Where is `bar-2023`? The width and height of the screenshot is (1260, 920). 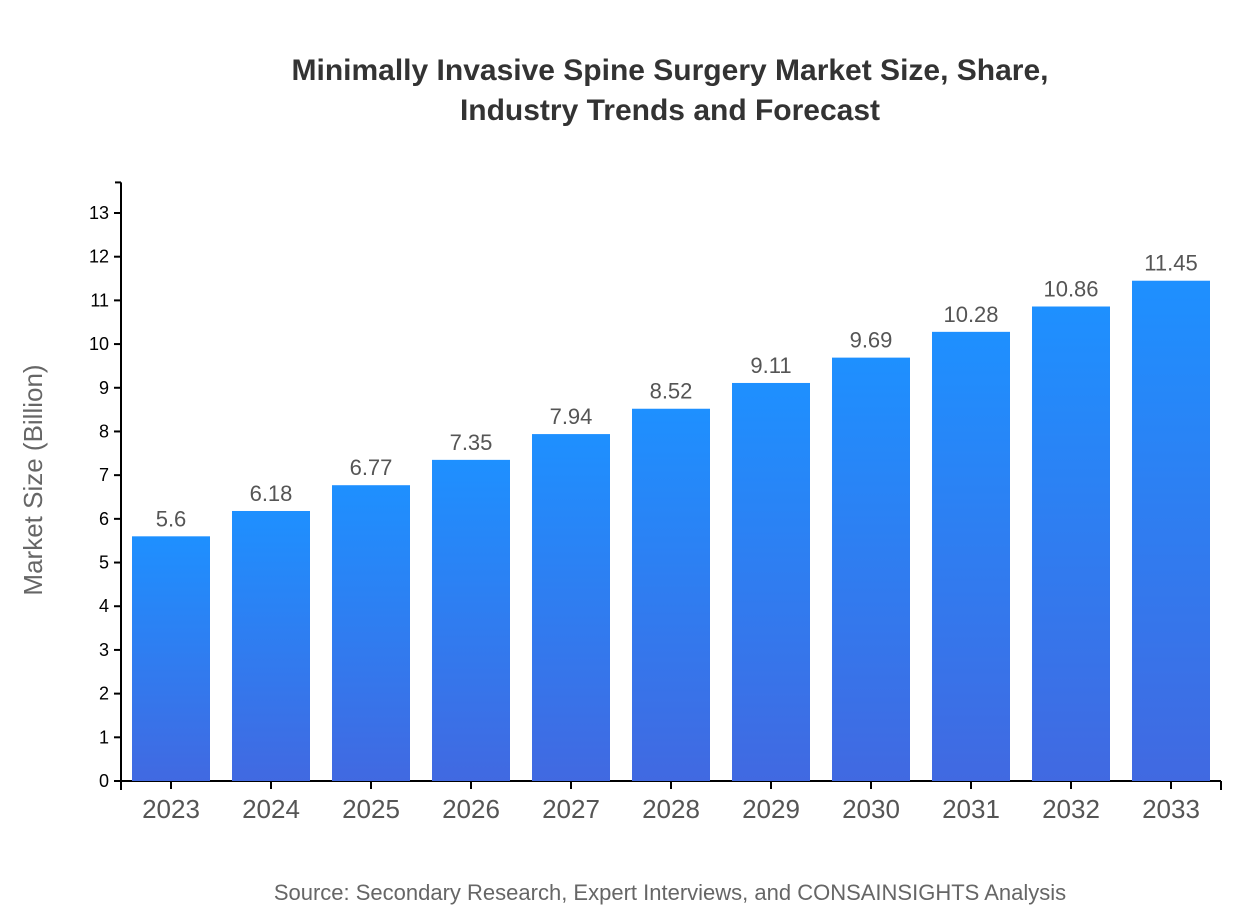 bar-2023 is located at coordinates (171, 658).